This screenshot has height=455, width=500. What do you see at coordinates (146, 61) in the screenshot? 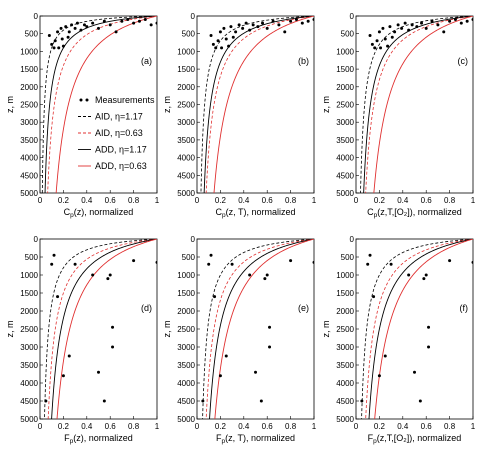
I see `panel-label: (a)` at bounding box center [146, 61].